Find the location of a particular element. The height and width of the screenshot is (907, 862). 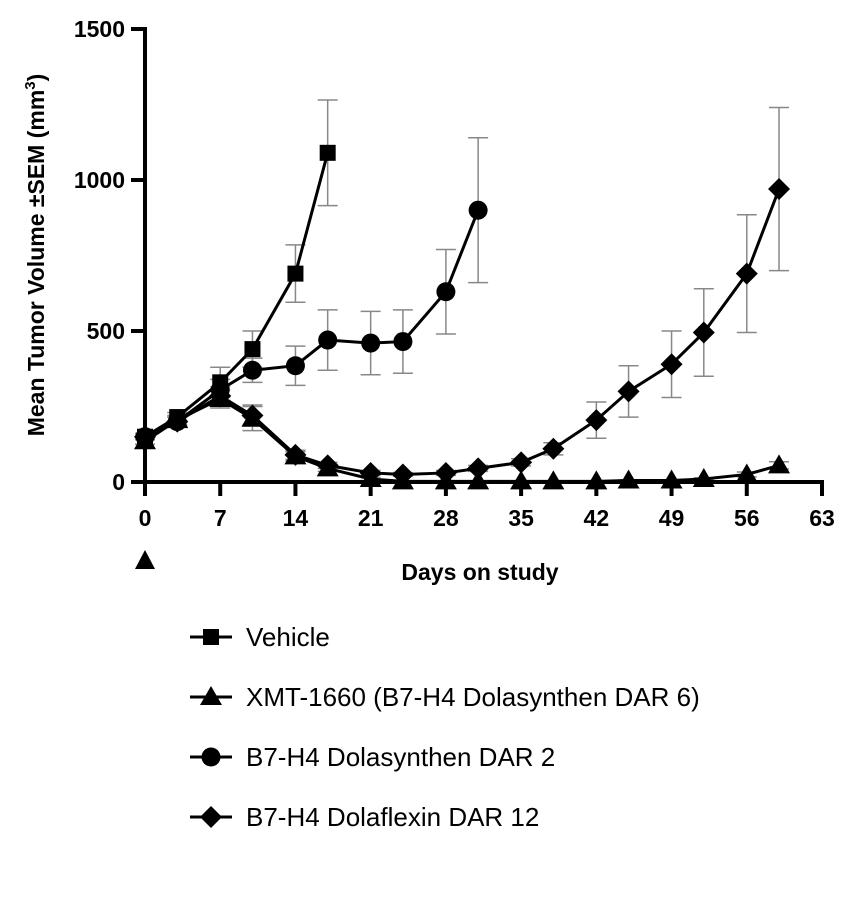

legend-marker-diamond is located at coordinates (211, 817).